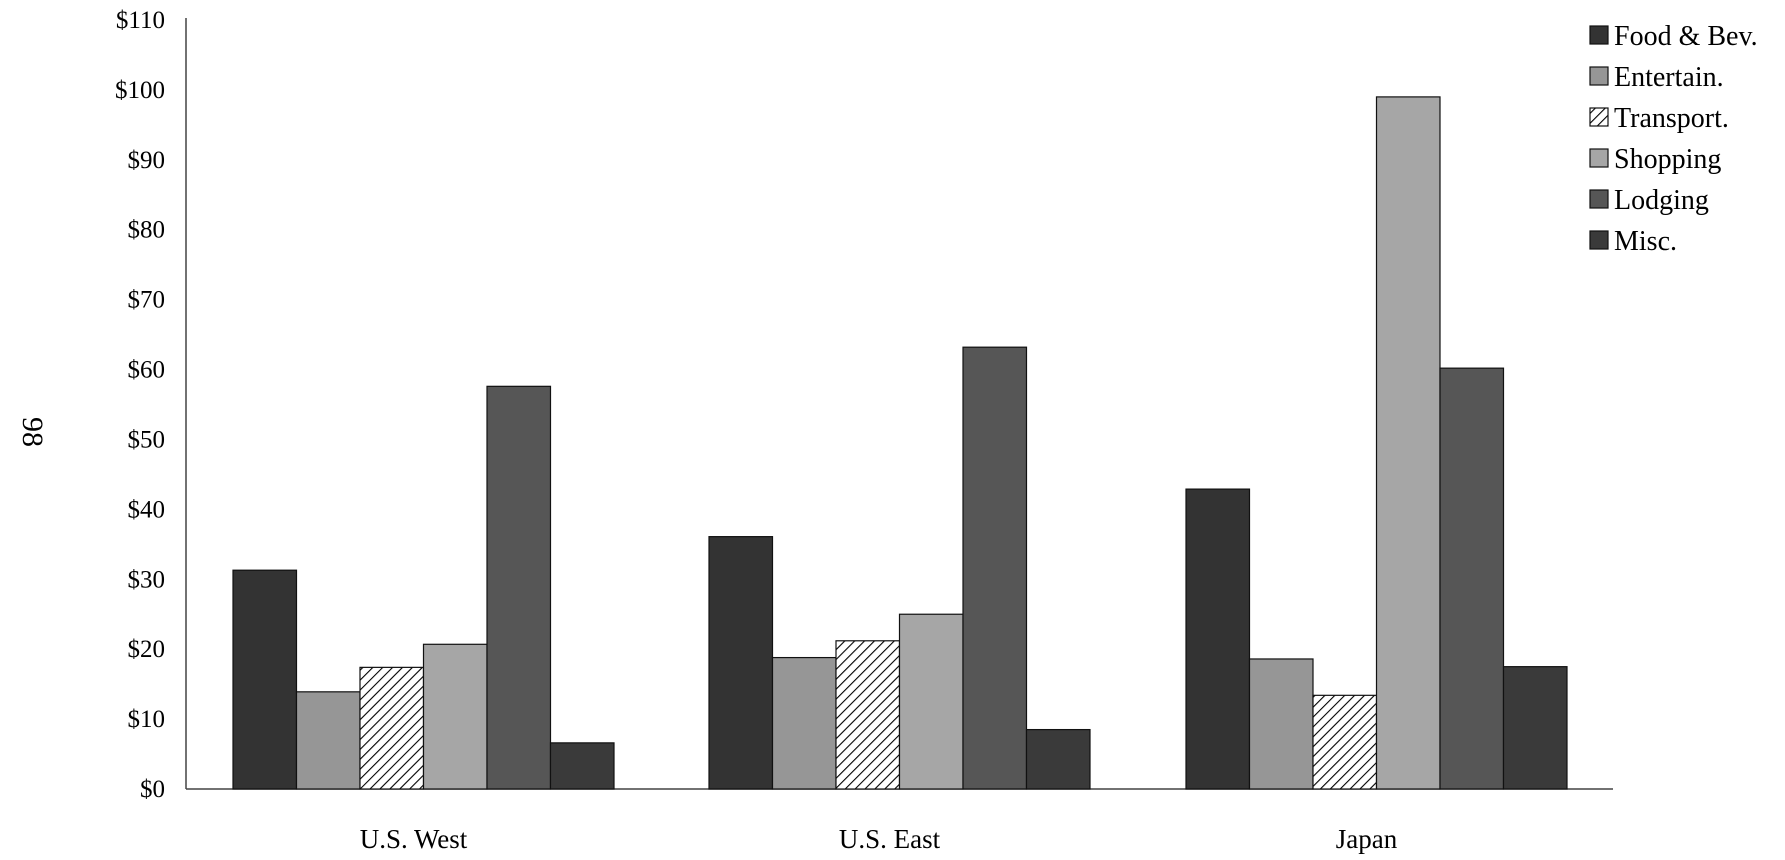 This screenshot has width=1785, height=860. What do you see at coordinates (147, 579) in the screenshot?
I see `y-tick-label: $30` at bounding box center [147, 579].